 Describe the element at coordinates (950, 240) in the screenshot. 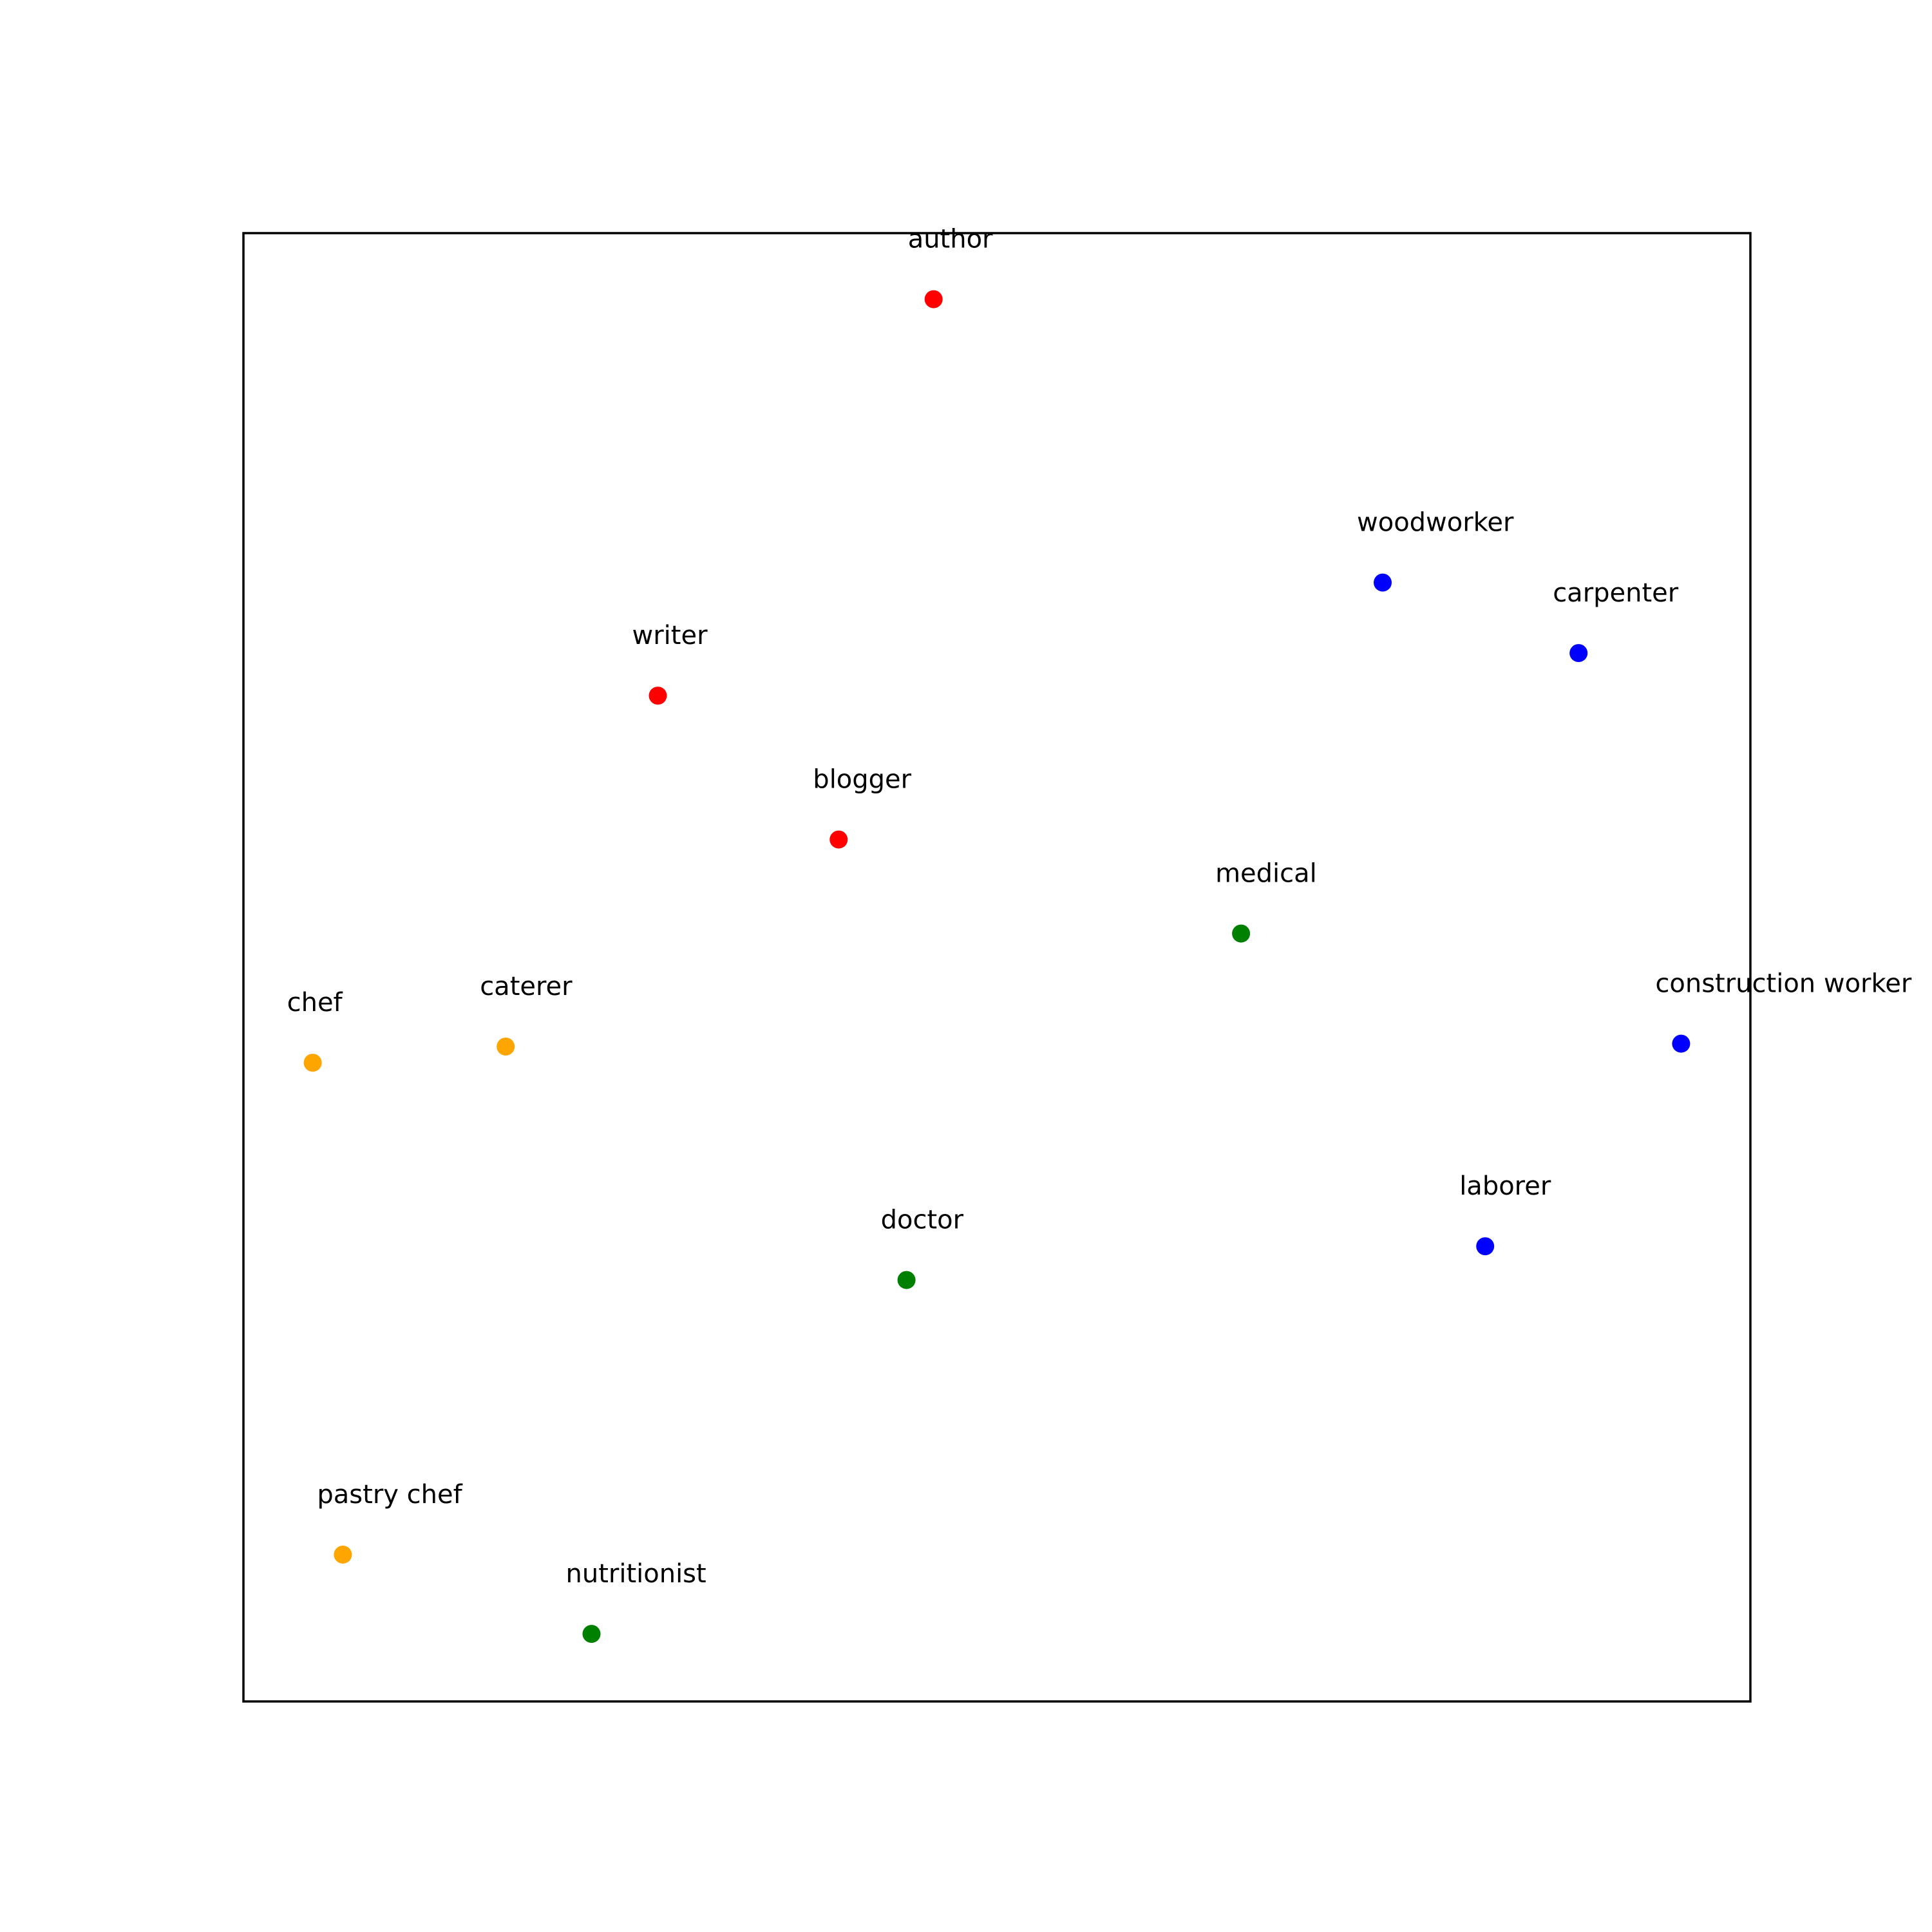

I see `data-label-author: author` at that location.